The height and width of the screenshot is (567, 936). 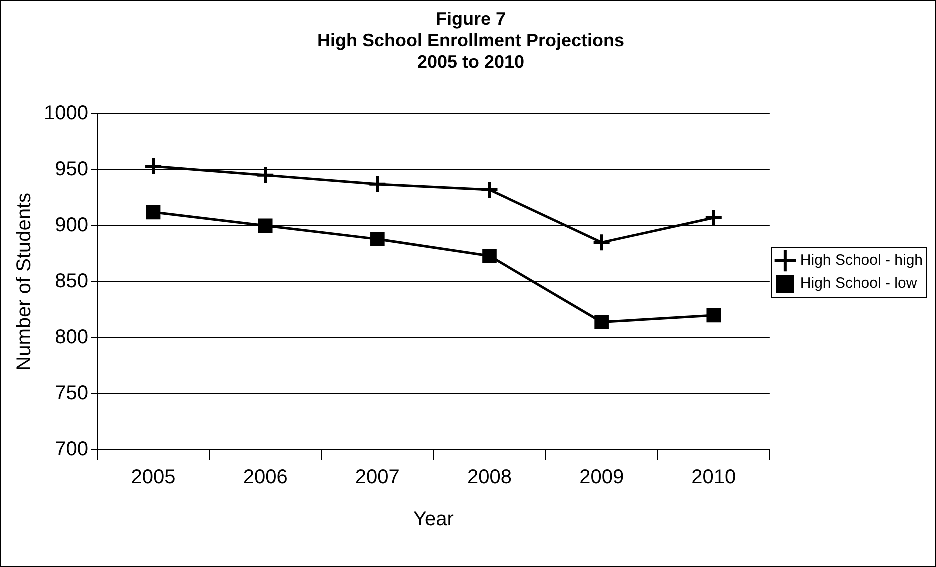 I want to click on y-tick-label: 750, so click(x=71, y=393).